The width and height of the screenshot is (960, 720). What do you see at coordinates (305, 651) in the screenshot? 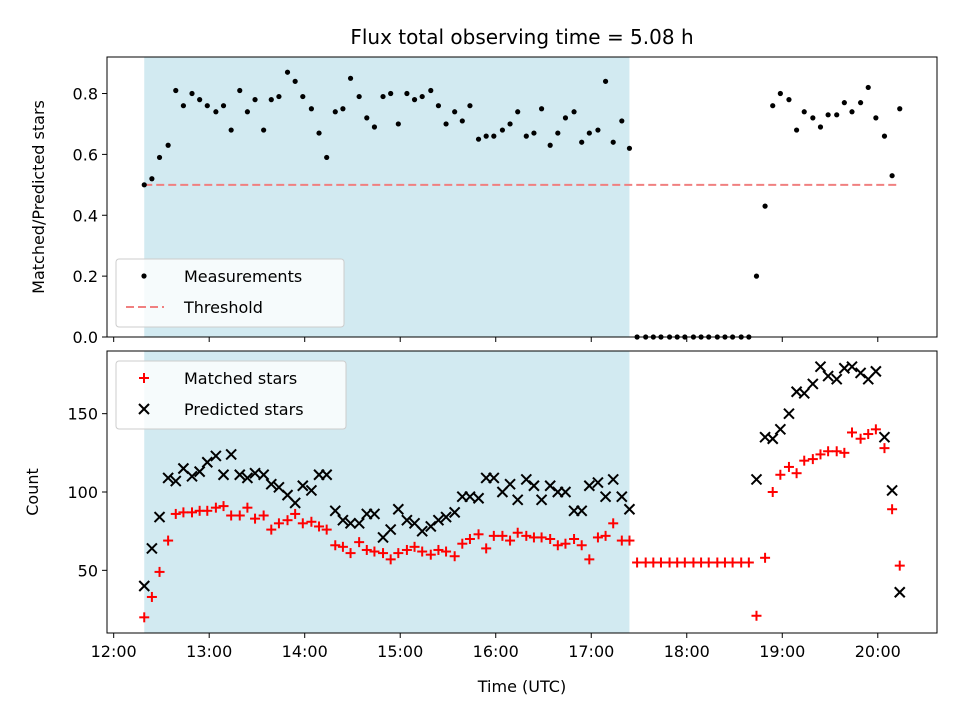
I see `x-tick-label: 14:00` at bounding box center [305, 651].